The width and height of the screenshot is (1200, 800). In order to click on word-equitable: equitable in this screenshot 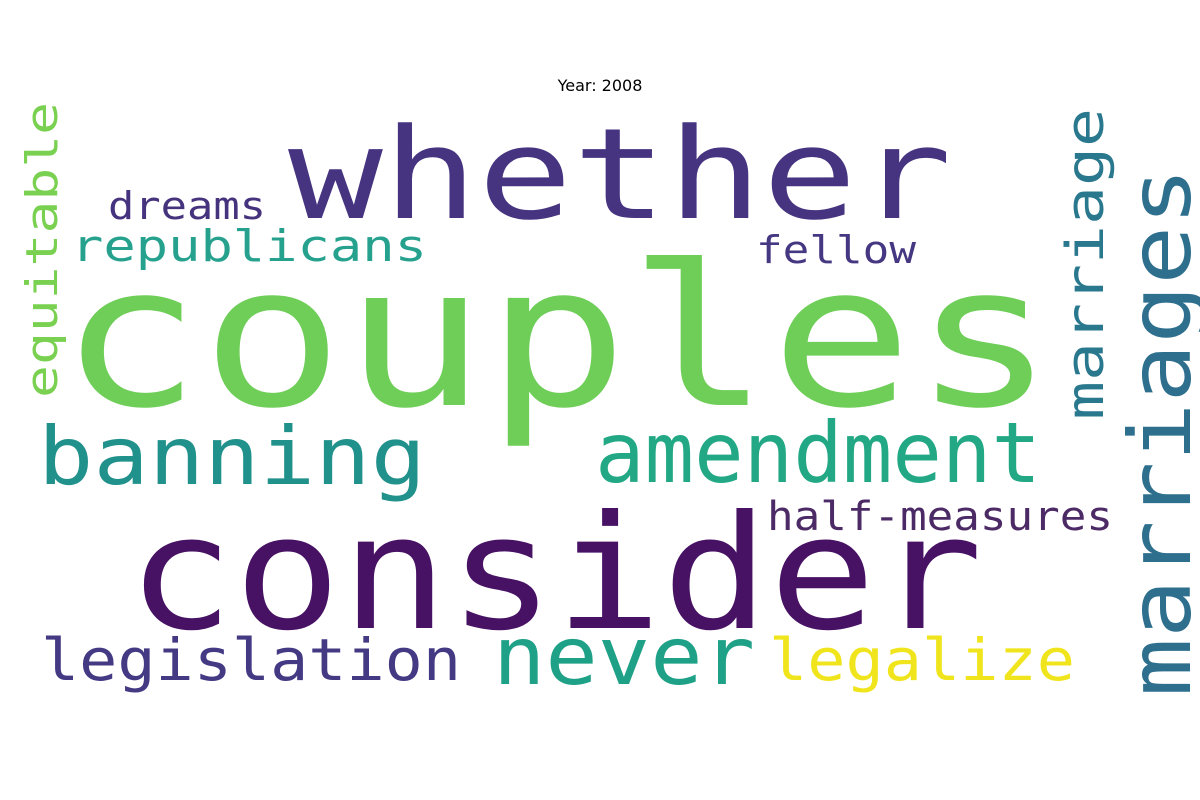, I will do `click(42, 250)`.